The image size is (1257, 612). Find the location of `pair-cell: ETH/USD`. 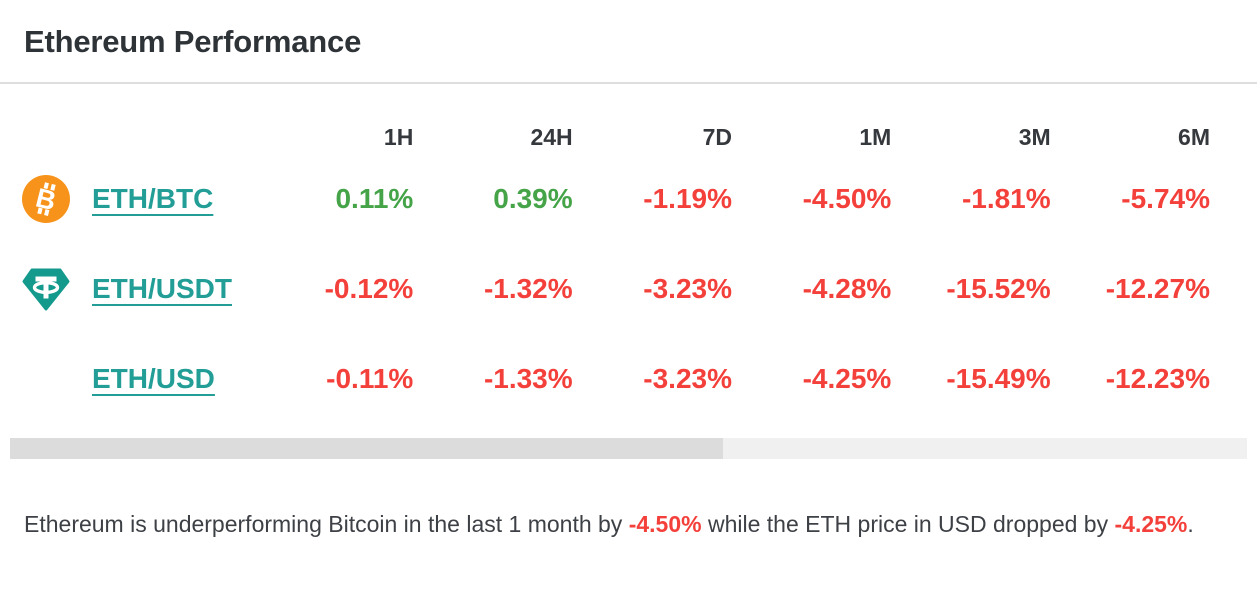

pair-cell: ETH/USD is located at coordinates (138, 379).